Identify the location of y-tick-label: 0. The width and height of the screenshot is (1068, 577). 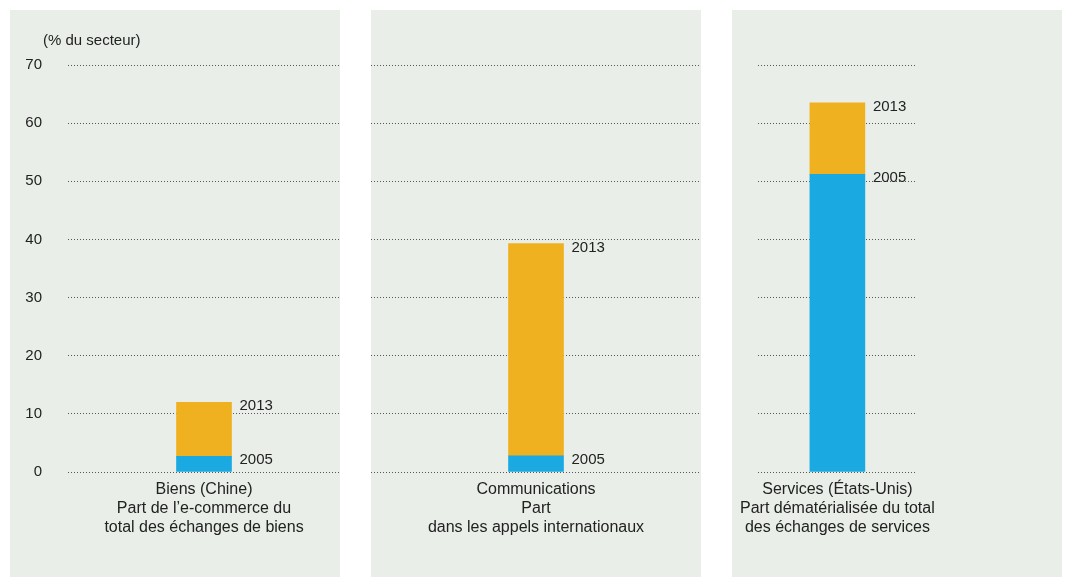
(37, 471).